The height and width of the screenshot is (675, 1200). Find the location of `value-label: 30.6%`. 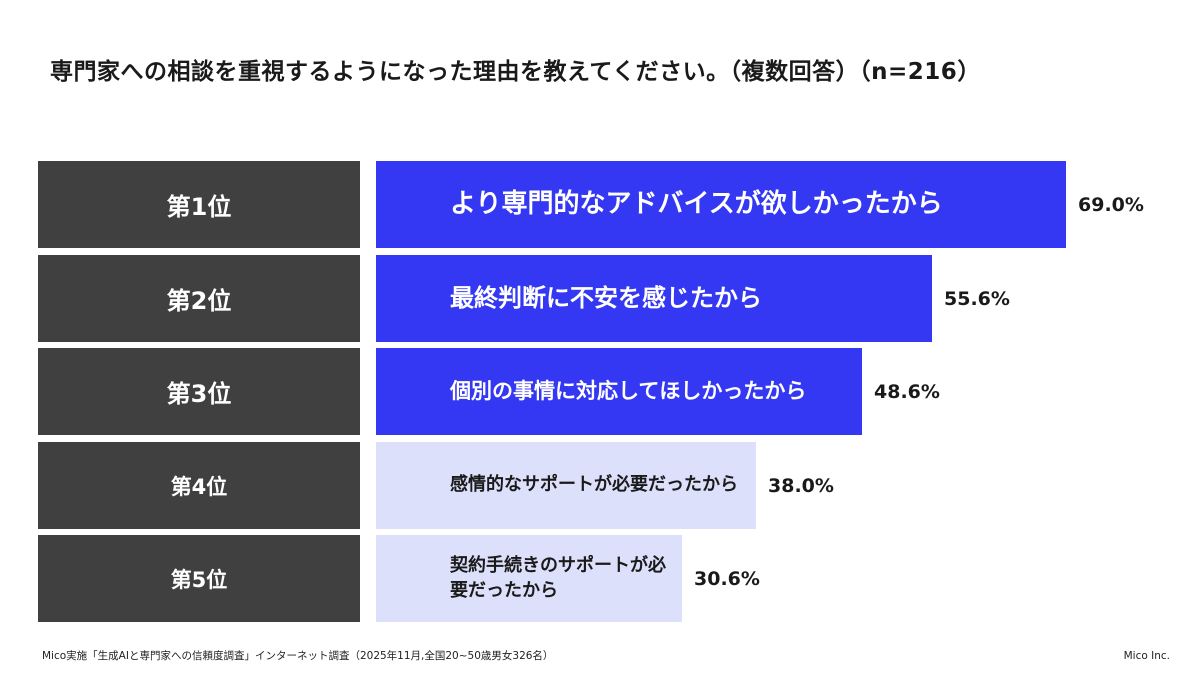

value-label: 30.6% is located at coordinates (727, 578).